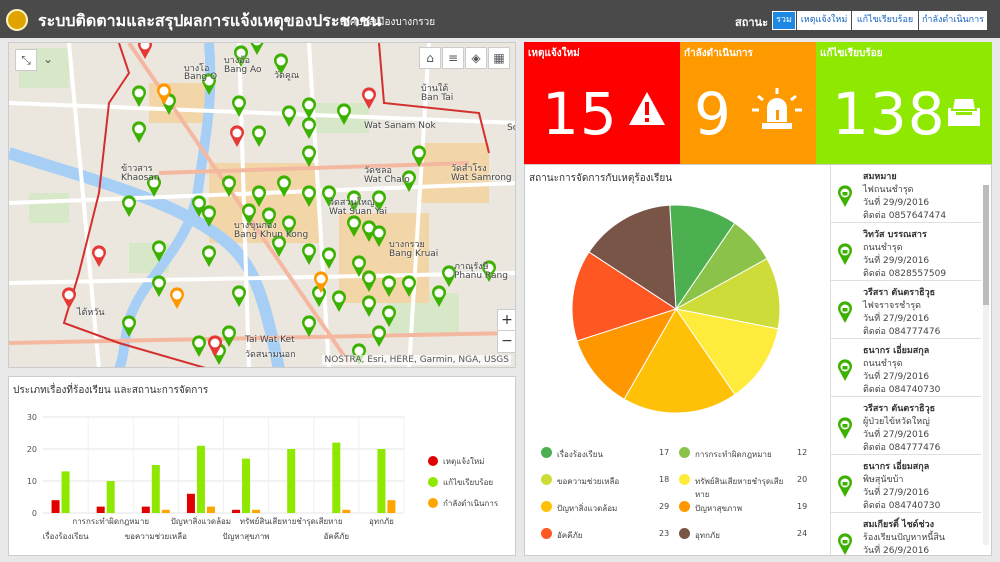 The width and height of the screenshot is (1000, 562). What do you see at coordinates (748, 103) in the screenshot?
I see `kpi-inprogress: กำลังดำเนินการ 9` at bounding box center [748, 103].